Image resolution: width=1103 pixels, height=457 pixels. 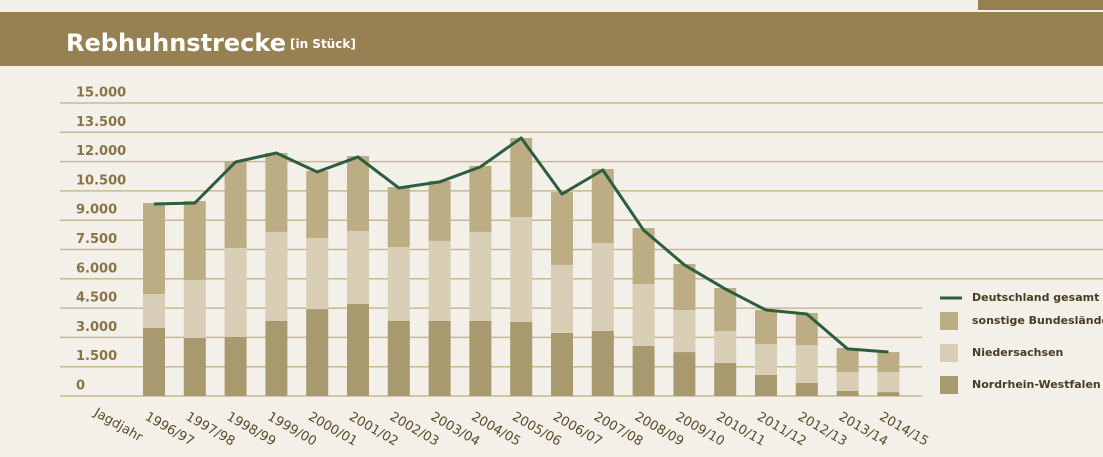 I want to click on y-tick-label: 6.000, so click(x=96, y=268).